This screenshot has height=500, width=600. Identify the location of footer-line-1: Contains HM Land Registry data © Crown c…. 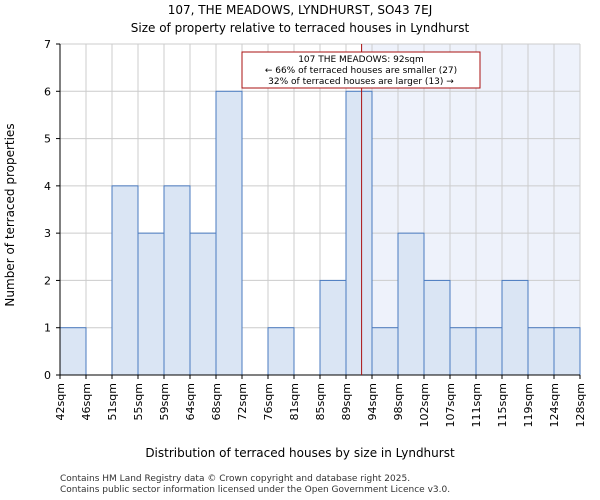
(235, 479).